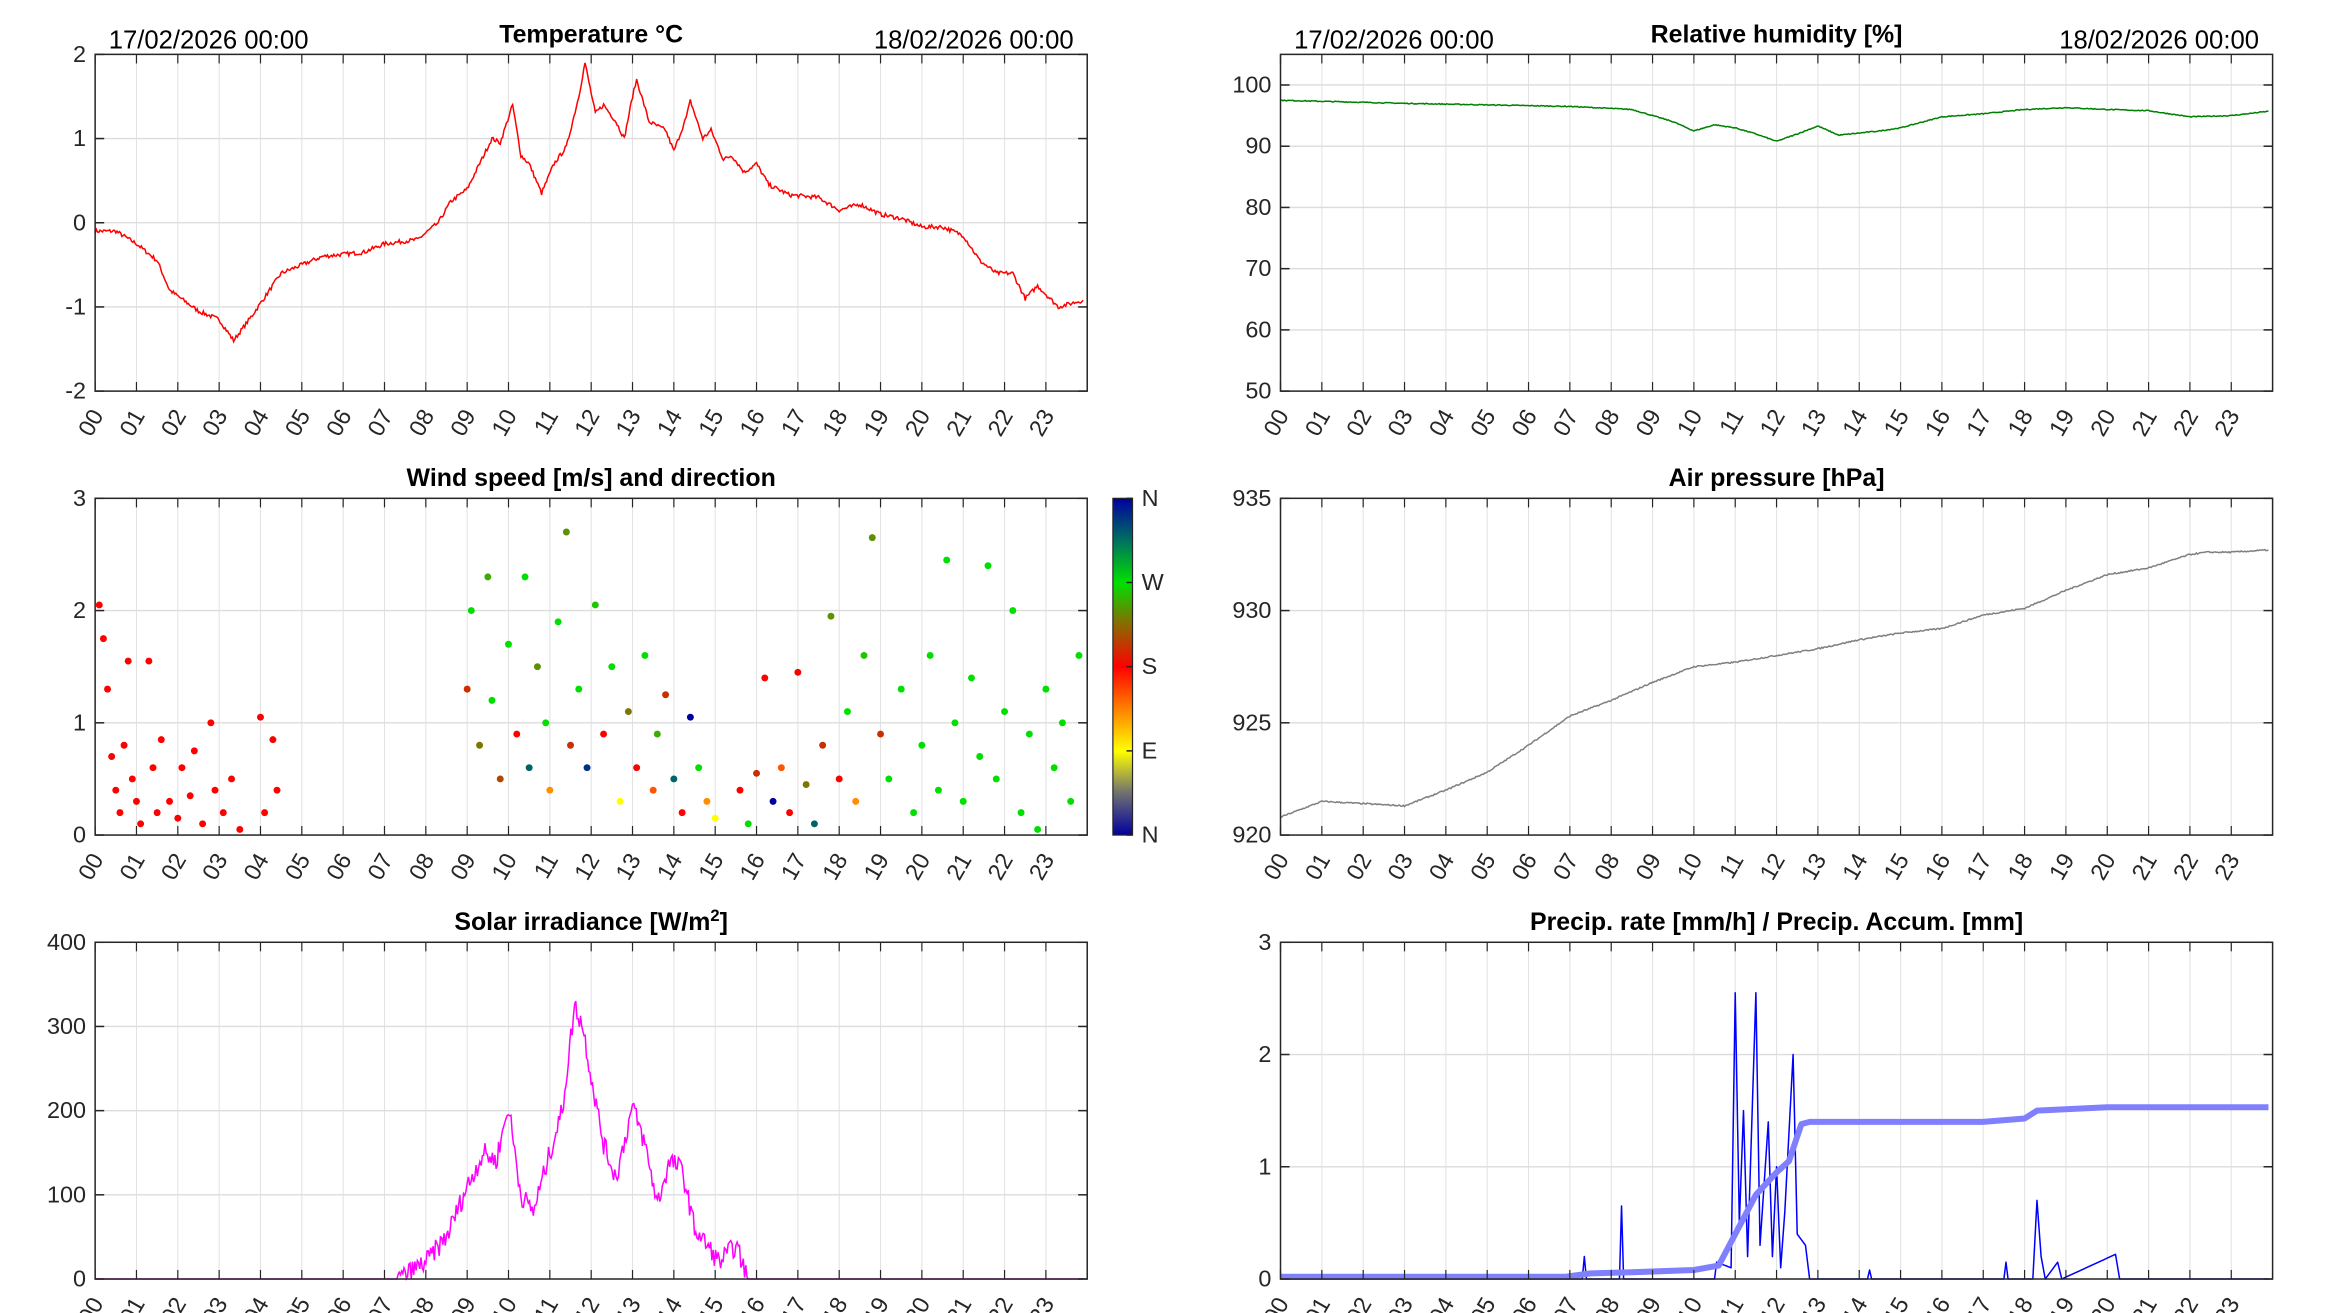 Image resolution: width=2333 pixels, height=1313 pixels. Describe the element at coordinates (1777, 478) in the screenshot. I see `chart-title: Air pressure [hPa]` at that location.